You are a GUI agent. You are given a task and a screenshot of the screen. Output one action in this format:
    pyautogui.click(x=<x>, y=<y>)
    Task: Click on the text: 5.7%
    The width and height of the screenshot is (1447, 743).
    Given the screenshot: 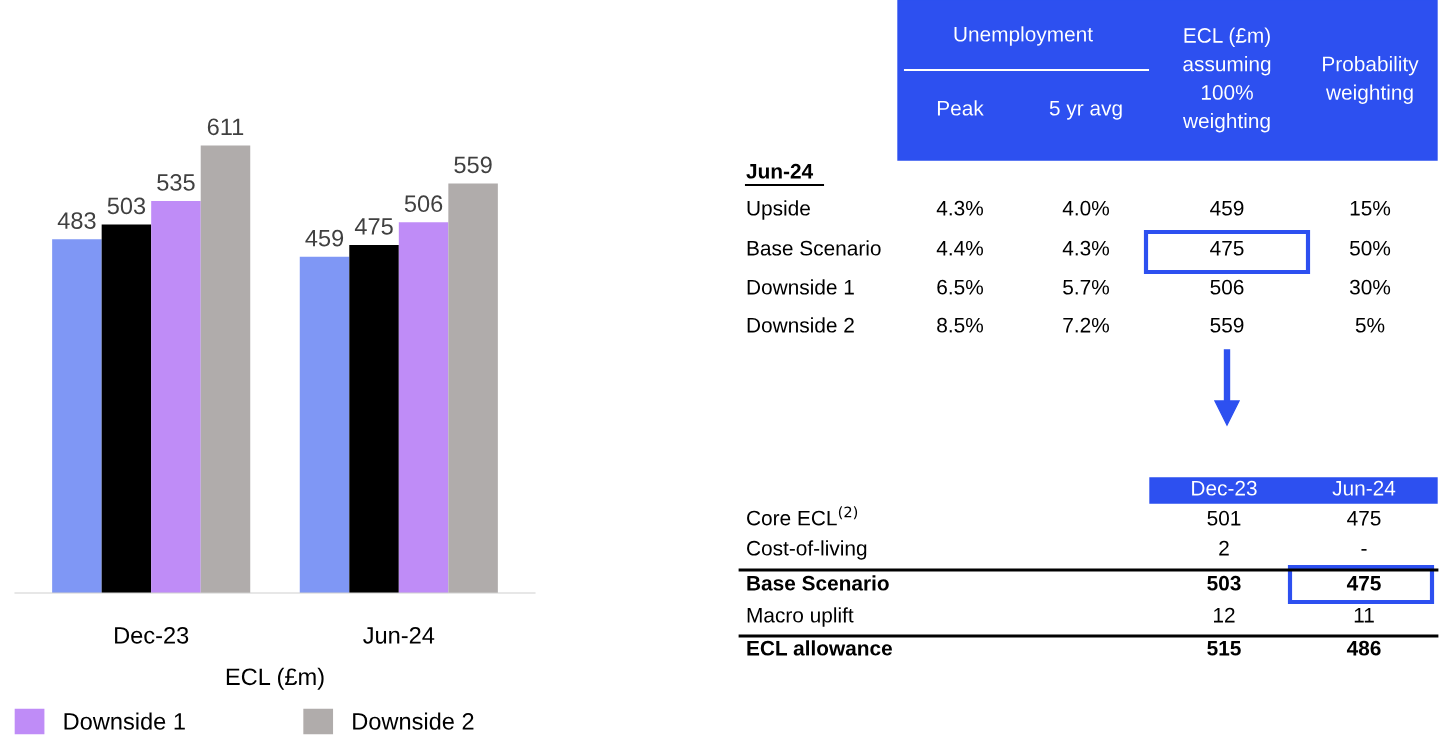 What is the action you would take?
    pyautogui.click(x=1086, y=287)
    